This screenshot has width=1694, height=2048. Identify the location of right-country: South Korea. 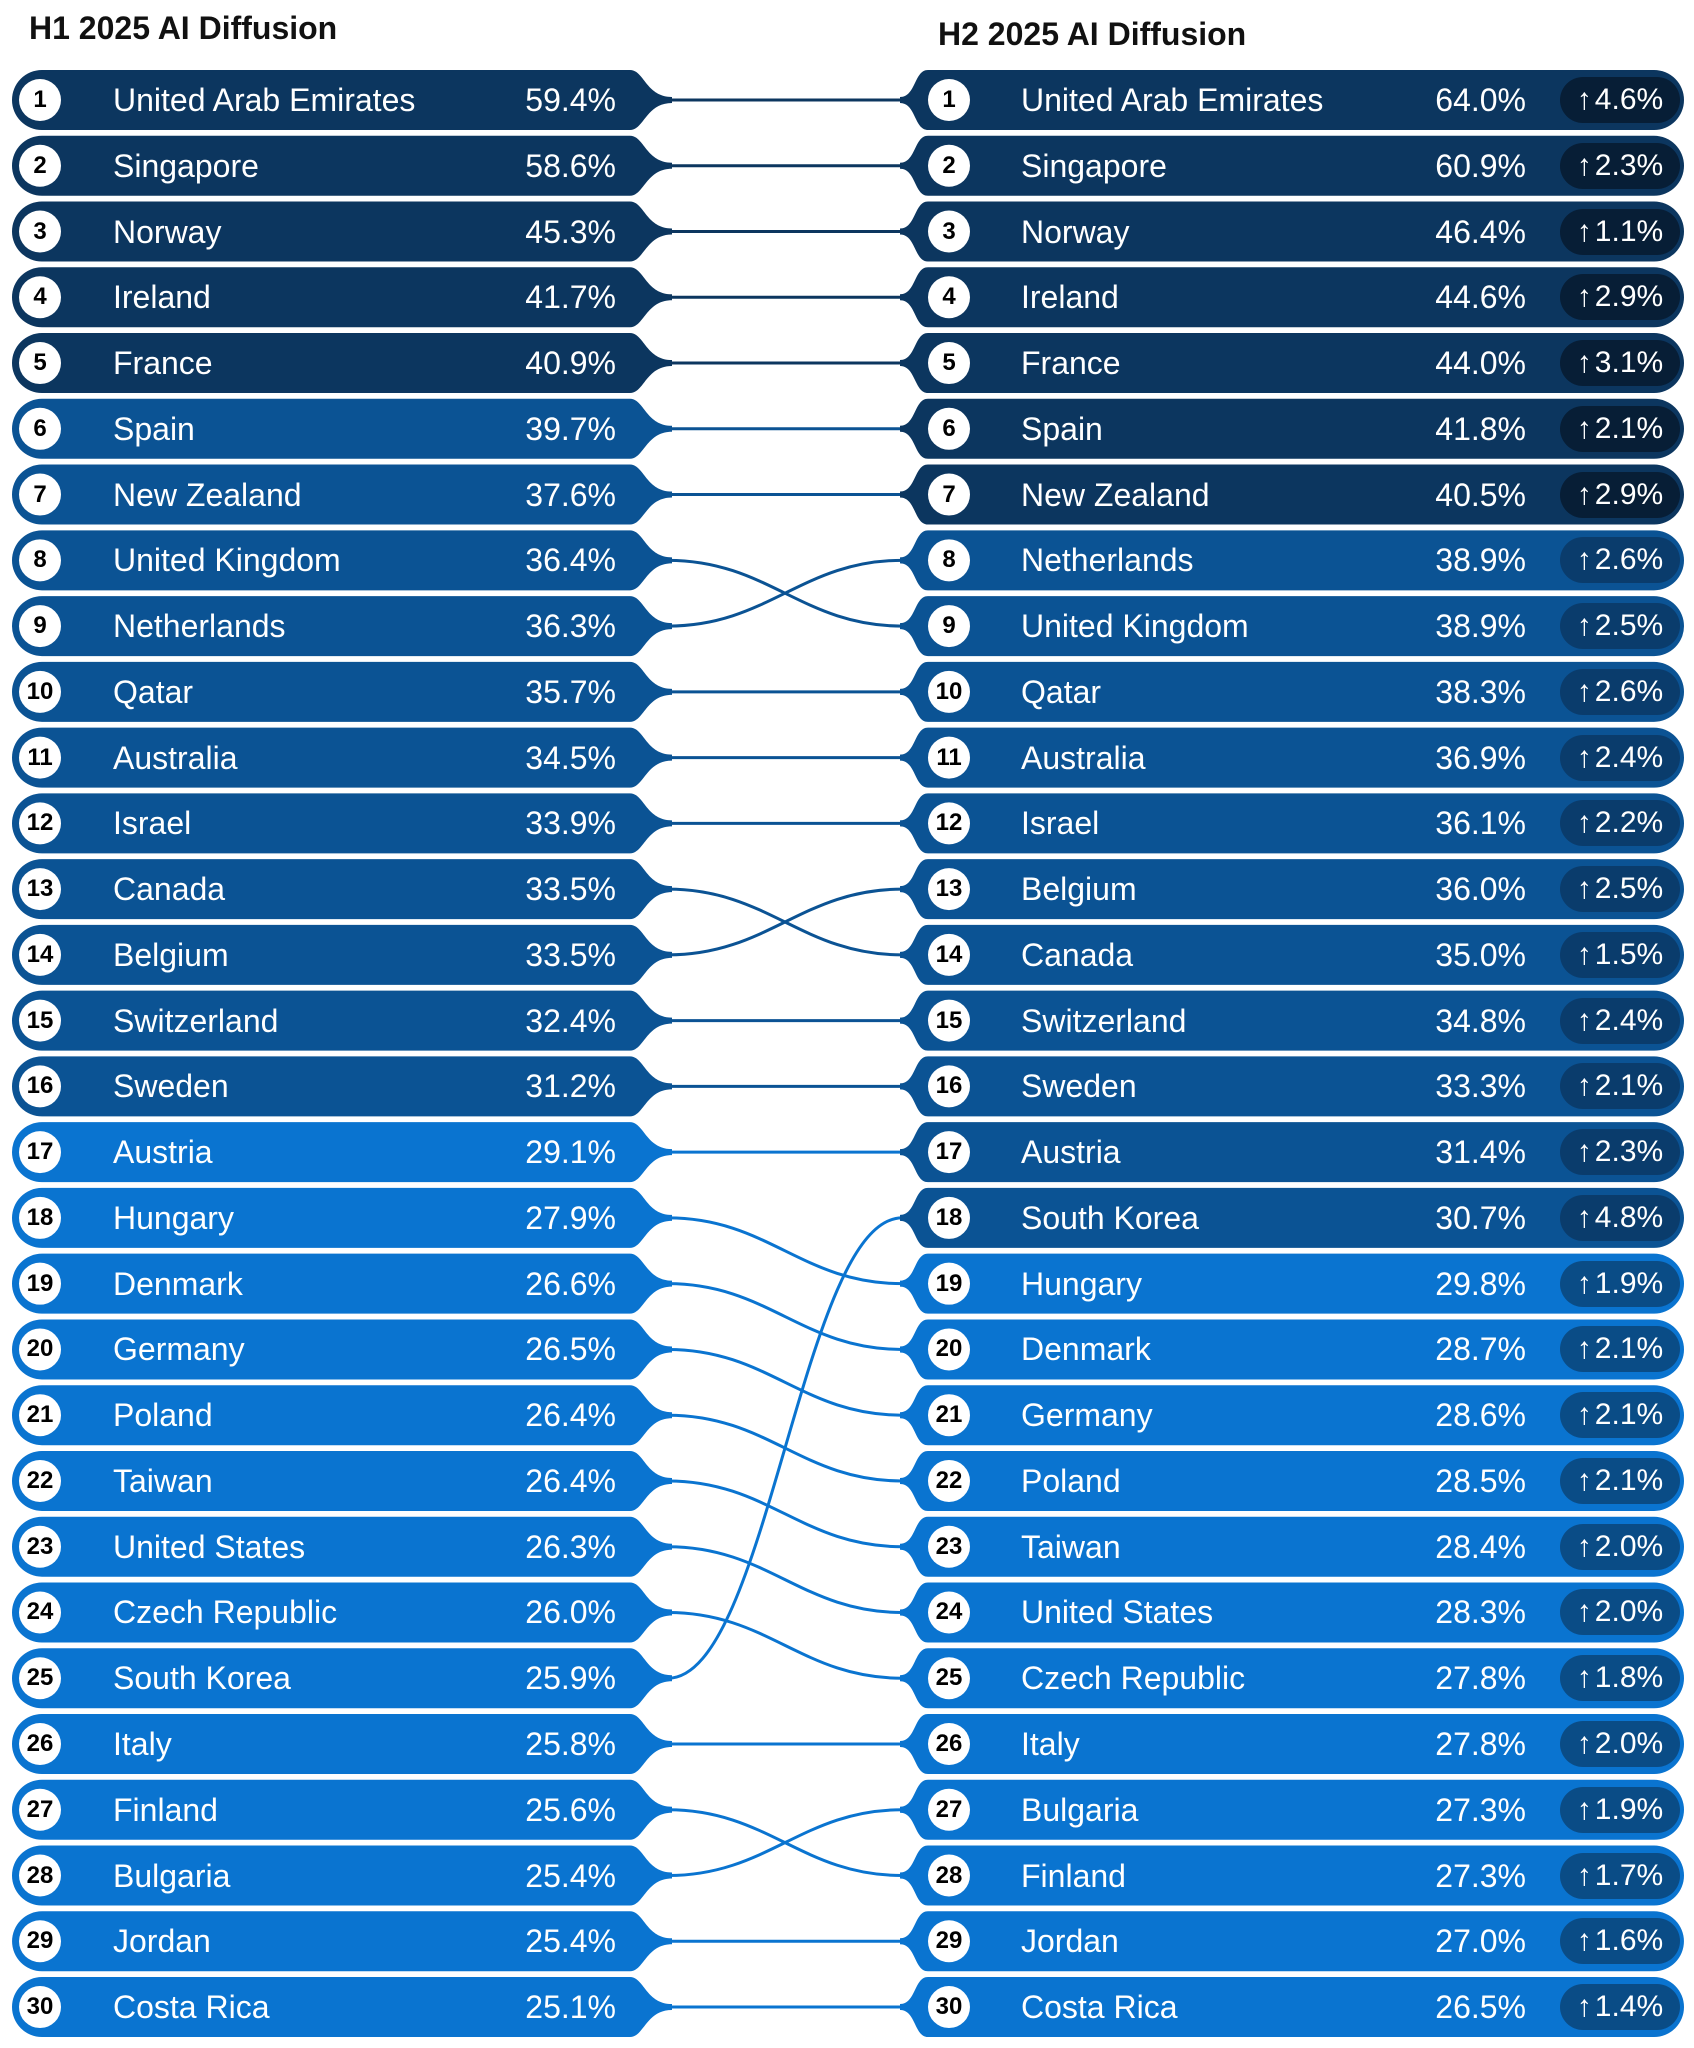
(1110, 1217).